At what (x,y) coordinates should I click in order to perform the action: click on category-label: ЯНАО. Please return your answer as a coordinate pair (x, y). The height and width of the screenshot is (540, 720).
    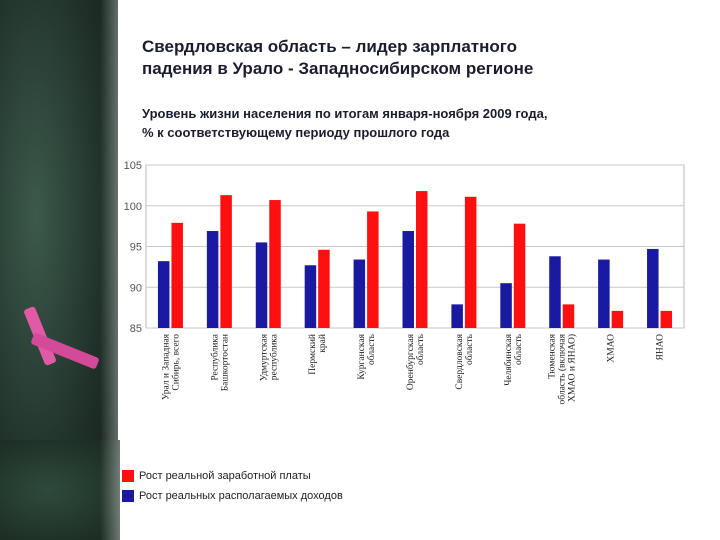
    Looking at the image, I should click on (661, 347).